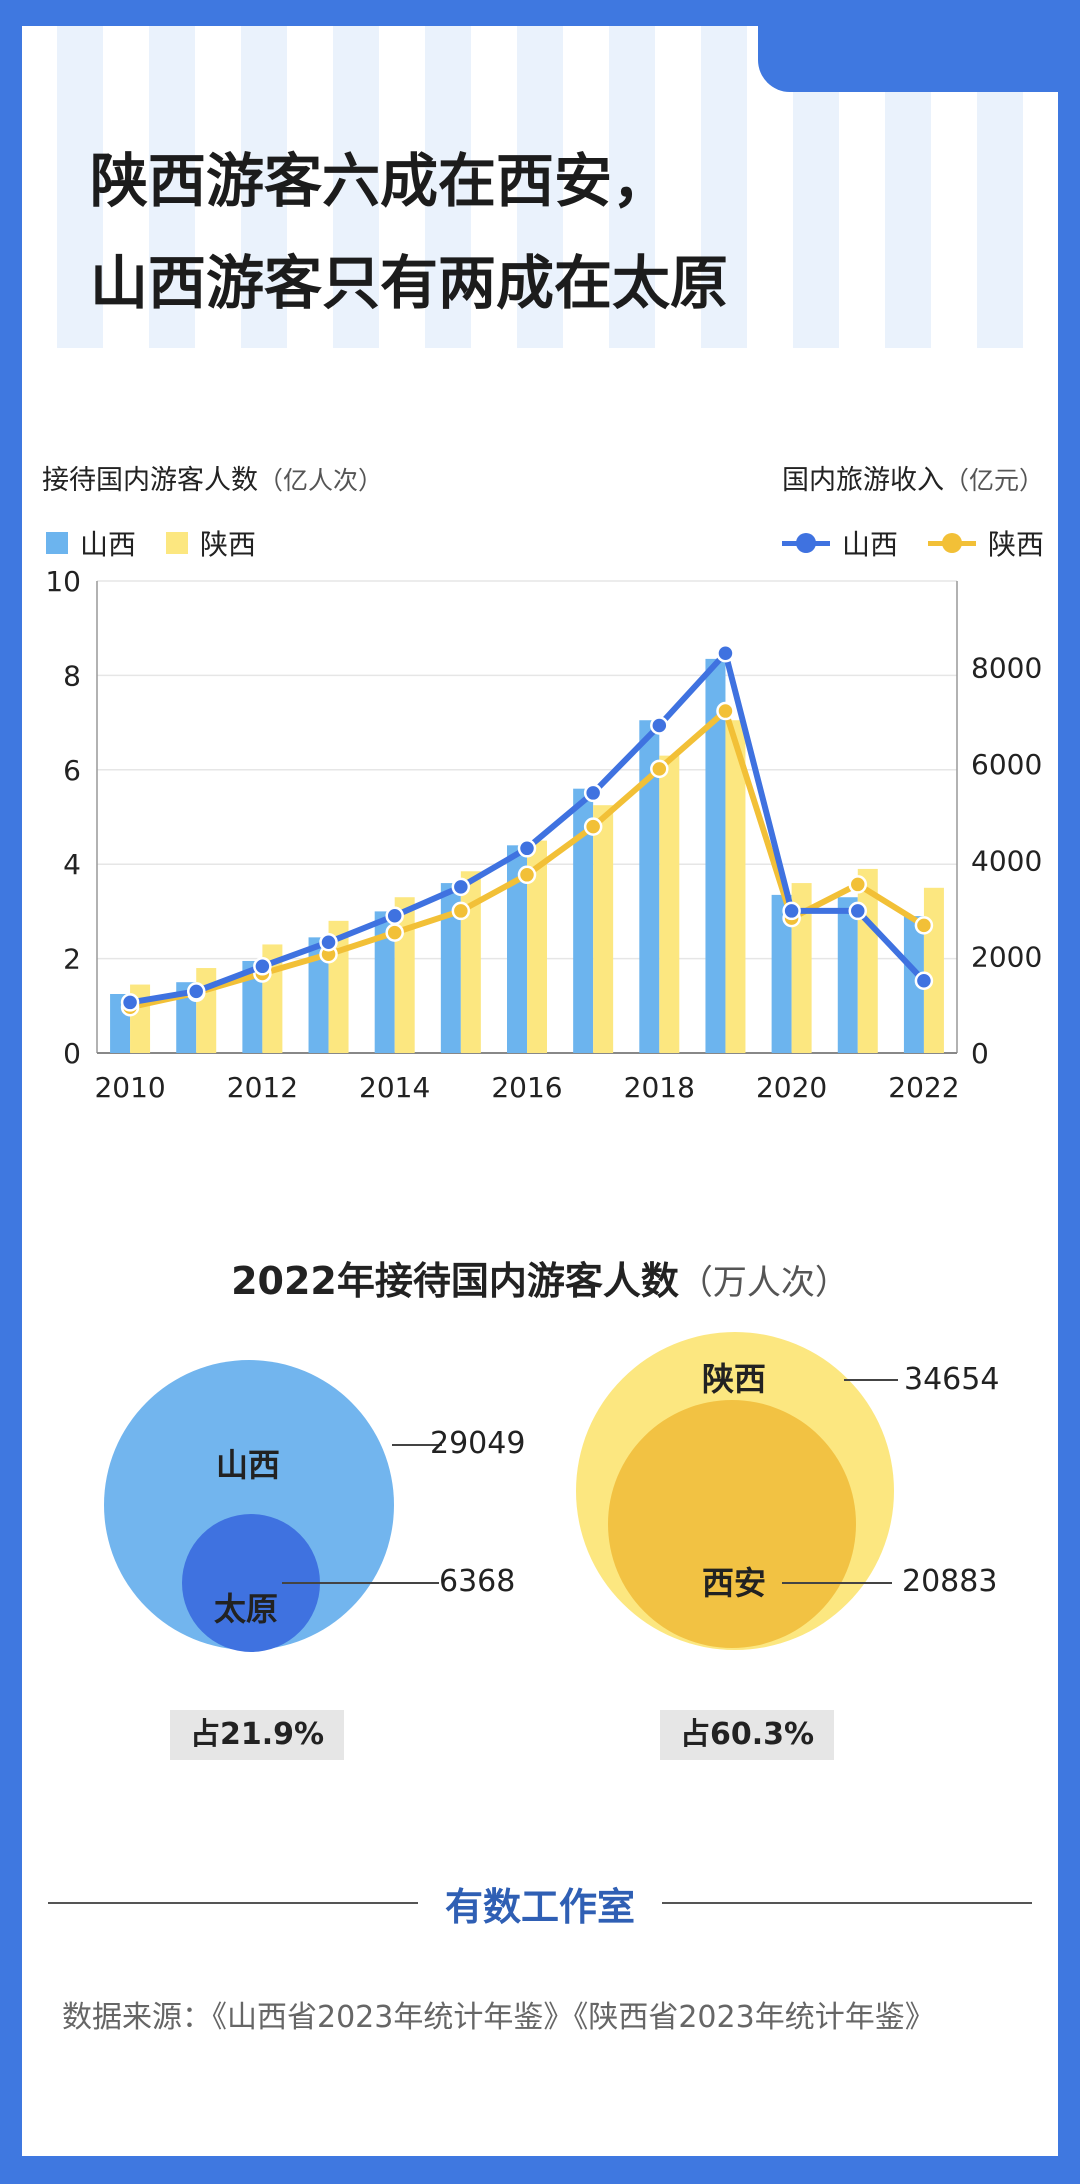 This screenshot has width=1080, height=2184. What do you see at coordinates (233, 1903) in the screenshot?
I see `footer-divider-left` at bounding box center [233, 1903].